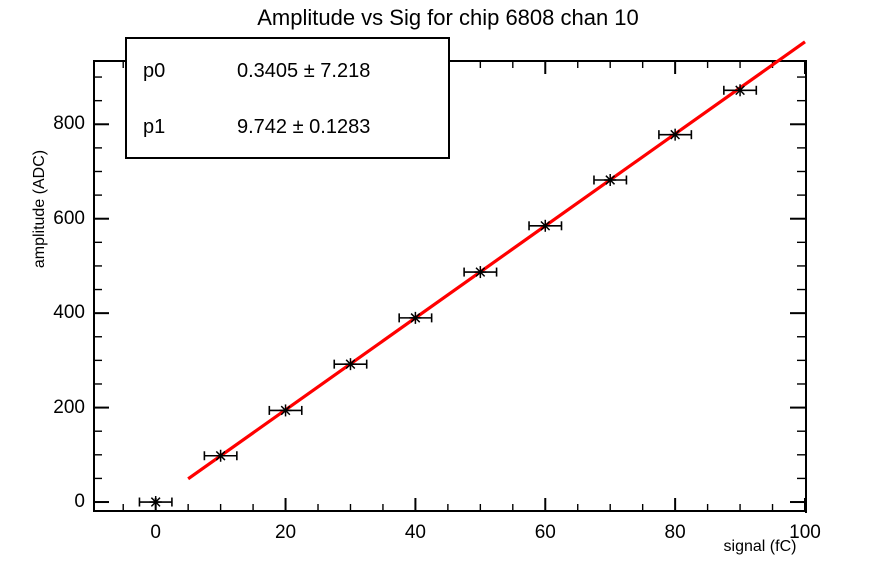 The width and height of the screenshot is (896, 572). Describe the element at coordinates (69, 407) in the screenshot. I see `y-tick-label: 200` at that location.